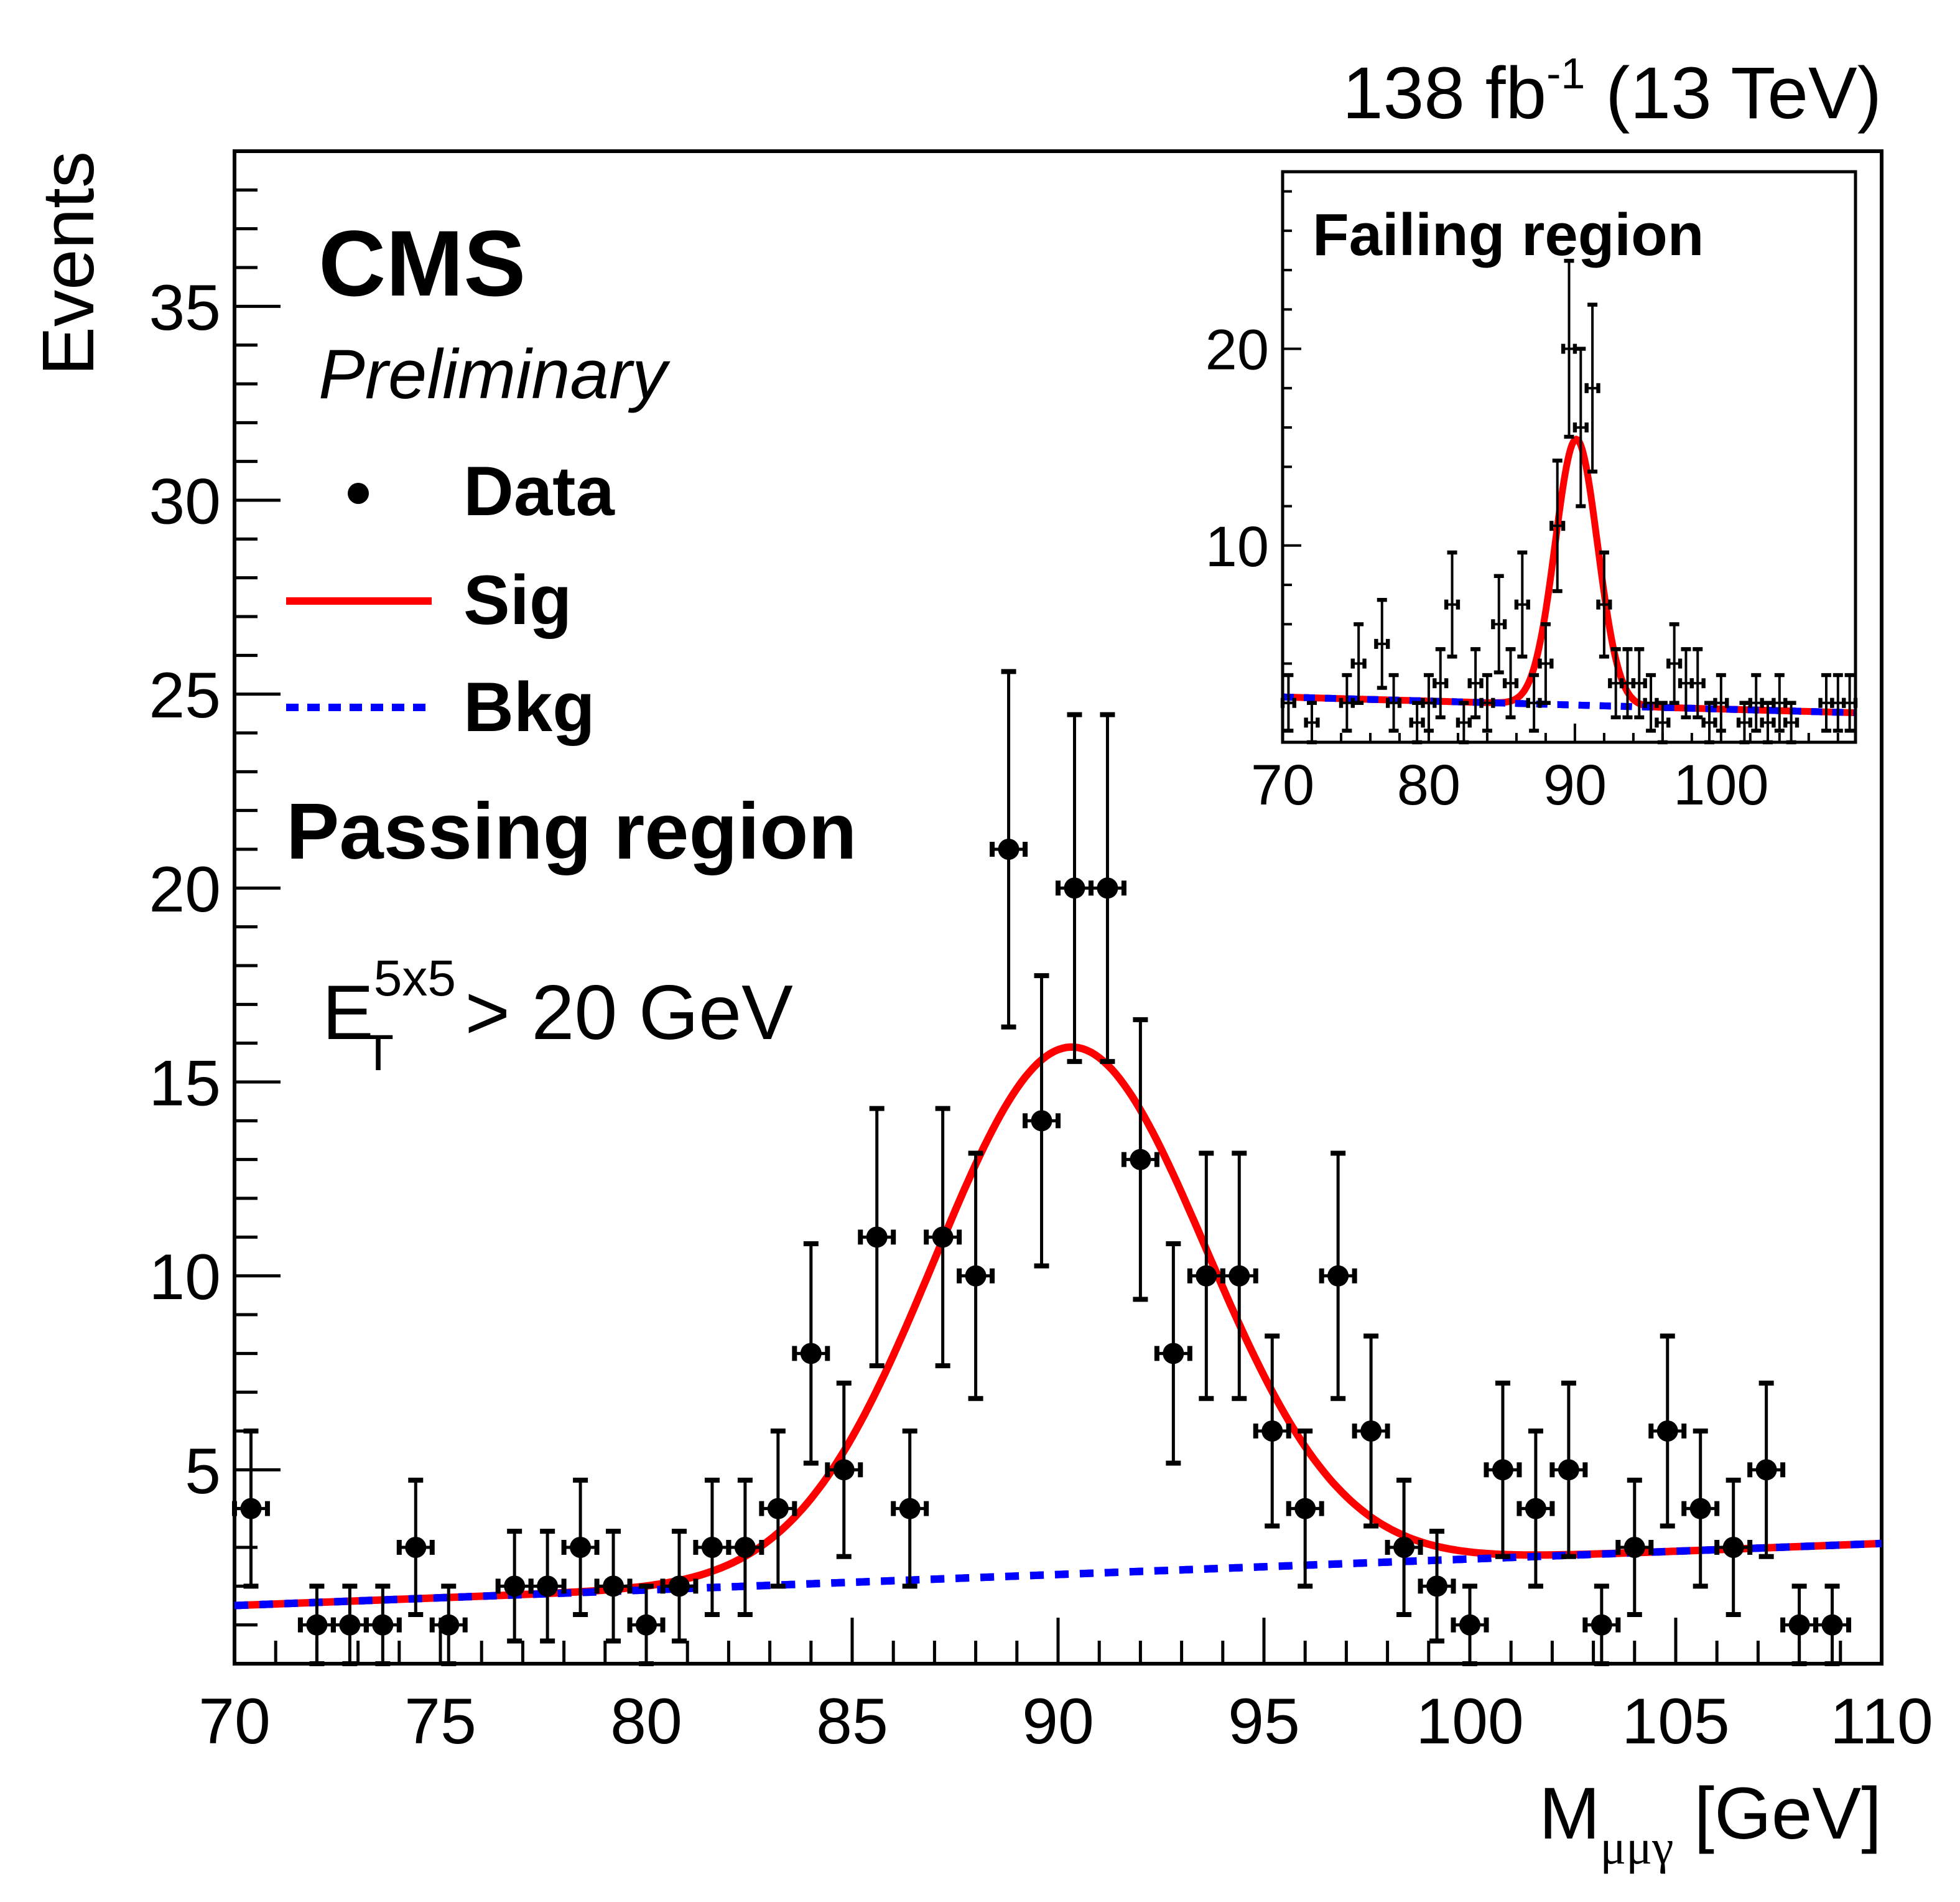 The height and width of the screenshot is (1902, 1960). I want to click on x-tick-label: 90, so click(1575, 785).